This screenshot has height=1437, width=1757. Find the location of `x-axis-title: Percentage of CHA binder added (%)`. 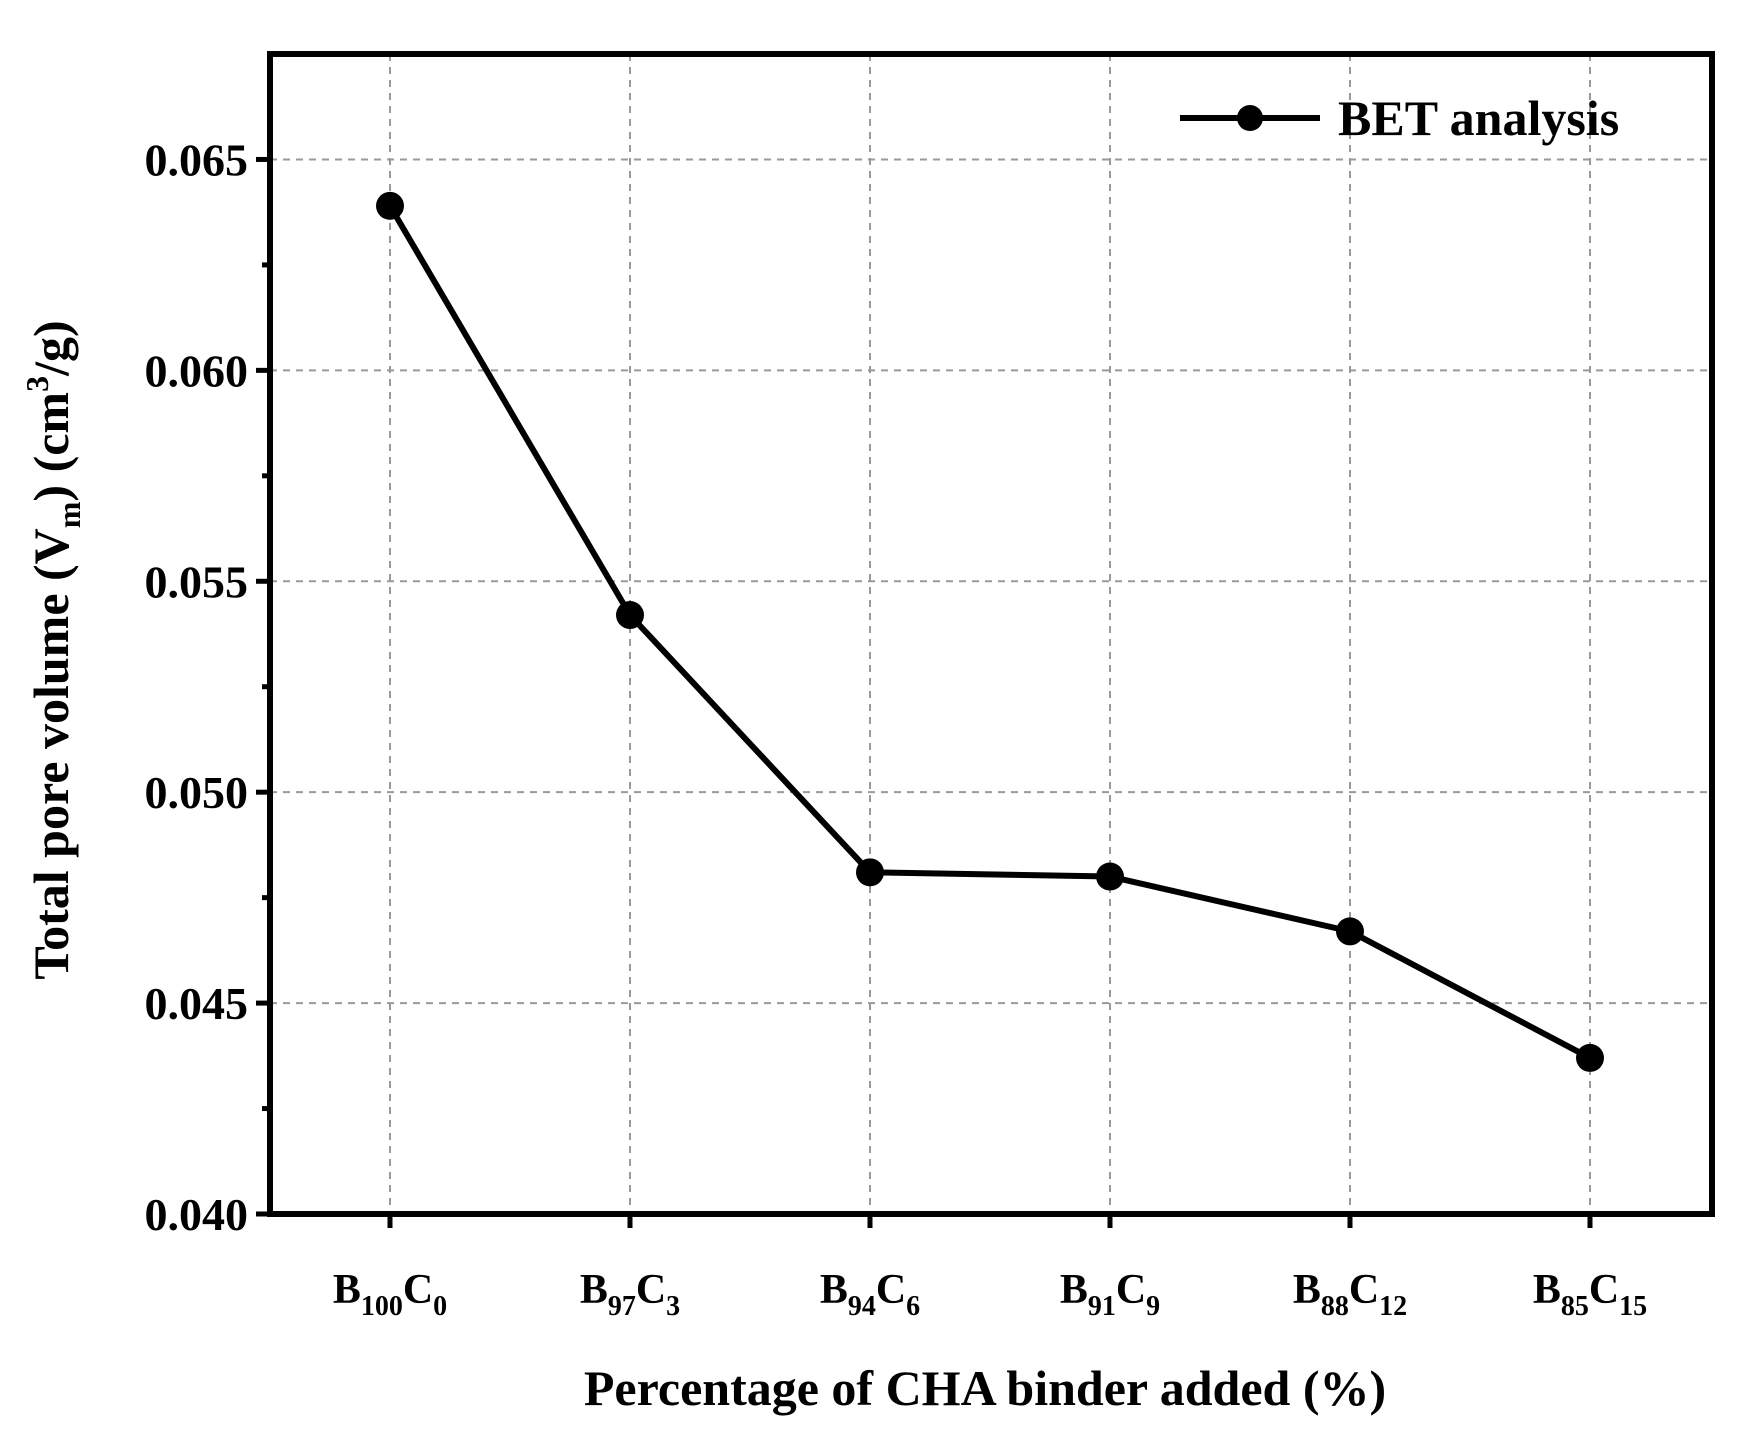

x-axis-title: Percentage of CHA binder added (%) is located at coordinates (985, 1388).